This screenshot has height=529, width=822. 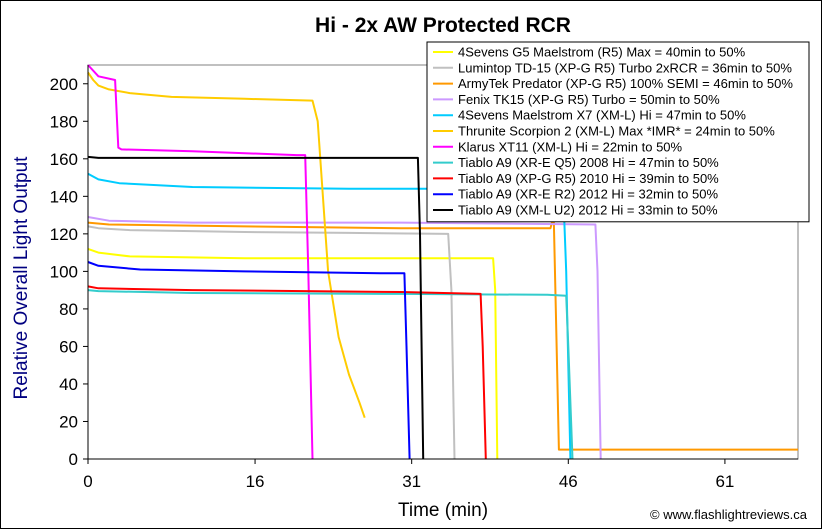 I want to click on x-tick-label: 61, so click(x=724, y=481).